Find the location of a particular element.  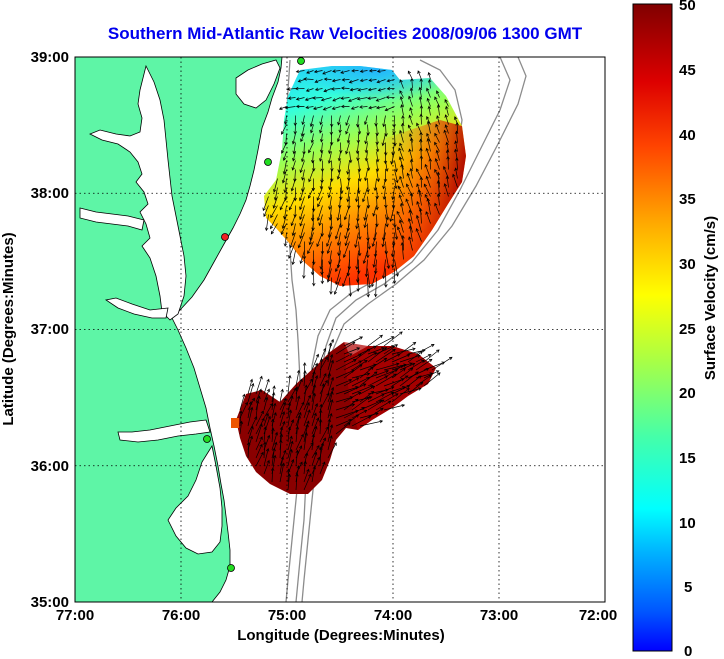

lon-tick-label: 72:00 is located at coordinates (598, 615).